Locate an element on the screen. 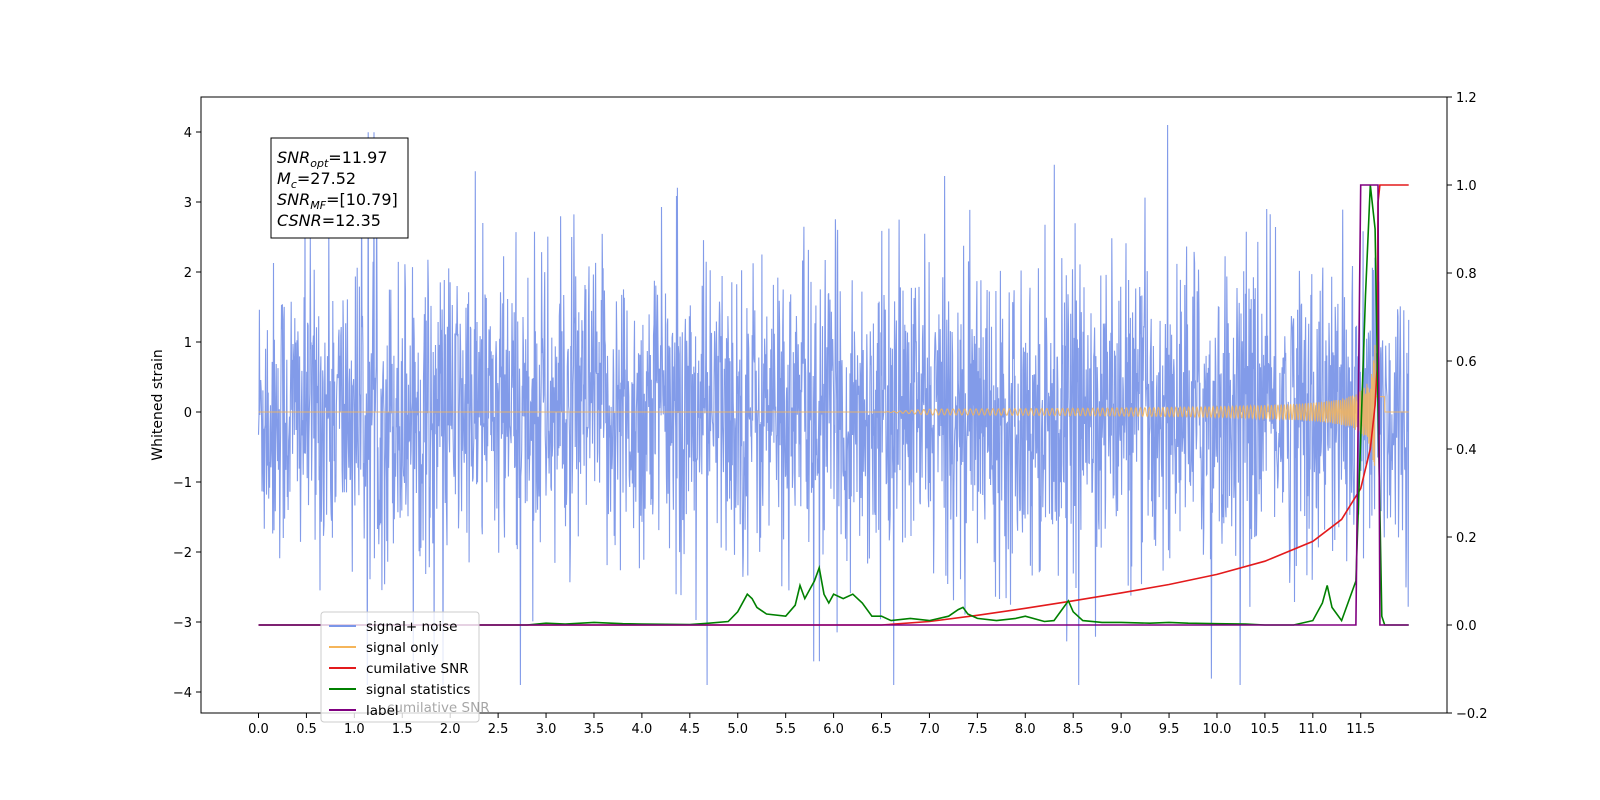 The width and height of the screenshot is (1600, 800). y-axis-left: 4 3 2 1 0 −1 −2 −3 −4 is located at coordinates (187, 413).